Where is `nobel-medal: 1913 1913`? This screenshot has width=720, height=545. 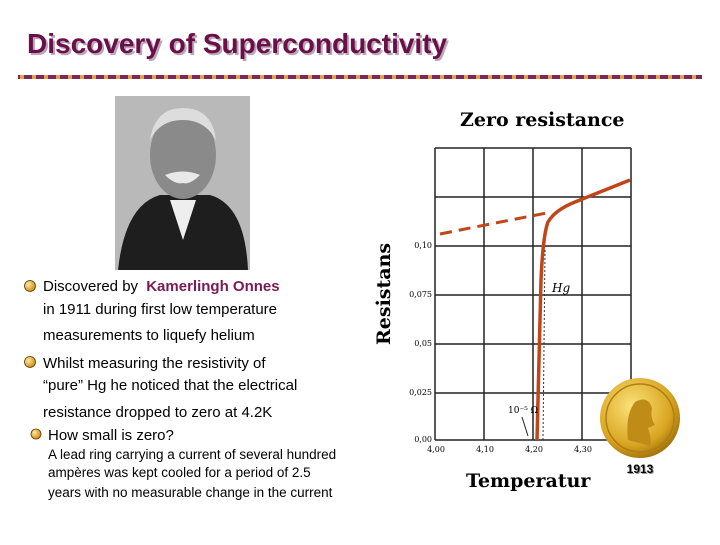 nobel-medal: 1913 1913 is located at coordinates (640, 427).